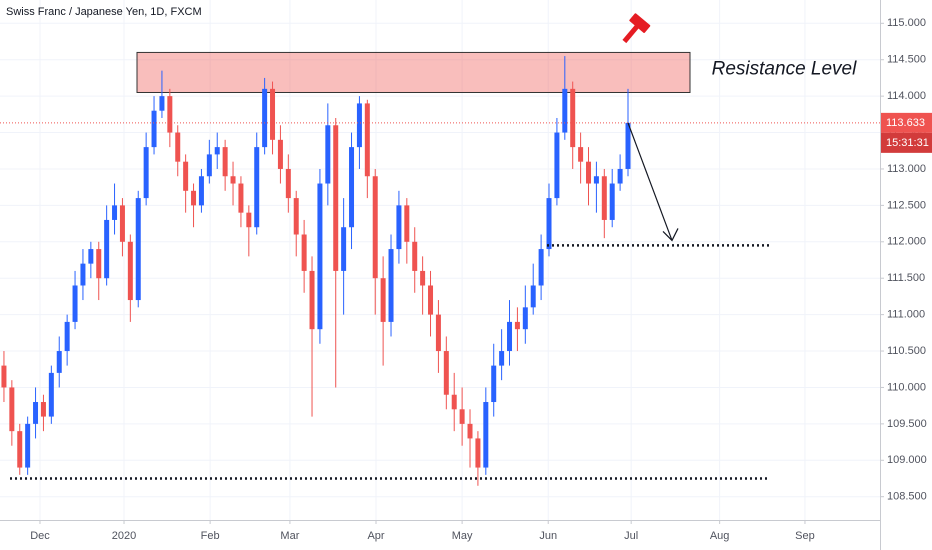 This screenshot has height=550, width=932. Describe the element at coordinates (40, 536) in the screenshot. I see `x-tick-label: Dec` at that location.